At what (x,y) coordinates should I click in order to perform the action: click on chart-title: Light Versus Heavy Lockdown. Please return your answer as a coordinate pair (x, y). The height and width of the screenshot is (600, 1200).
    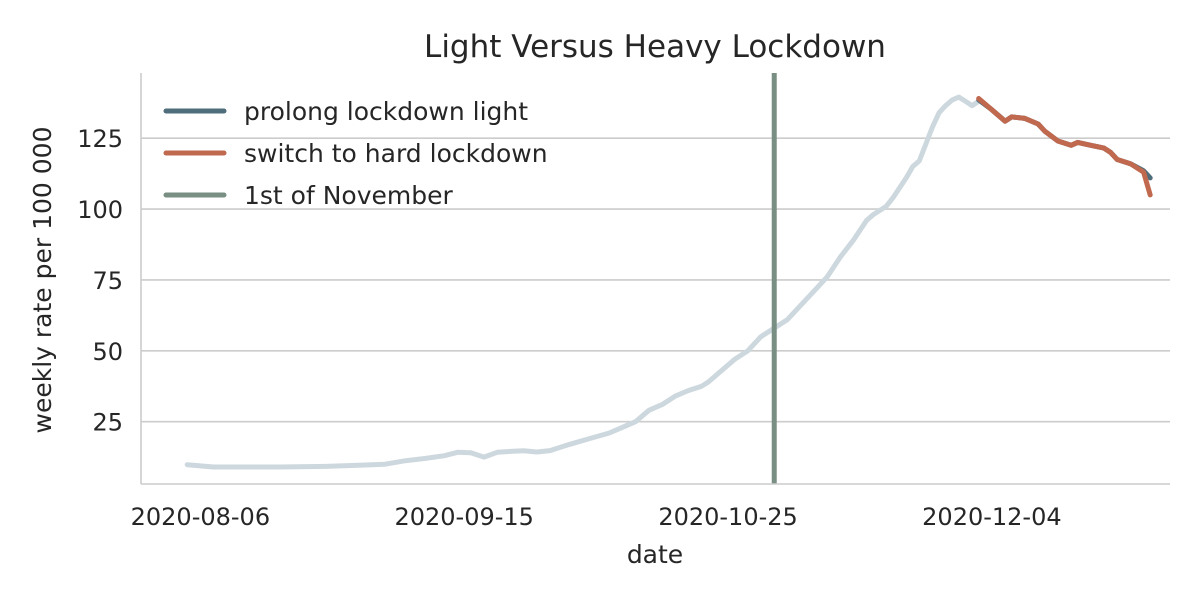
    Looking at the image, I should click on (655, 47).